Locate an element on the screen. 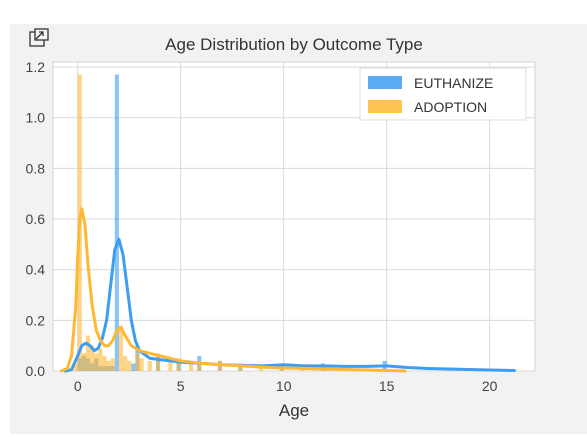 Image resolution: width=587 pixels, height=437 pixels. x-tick-label: 20 is located at coordinates (490, 386).